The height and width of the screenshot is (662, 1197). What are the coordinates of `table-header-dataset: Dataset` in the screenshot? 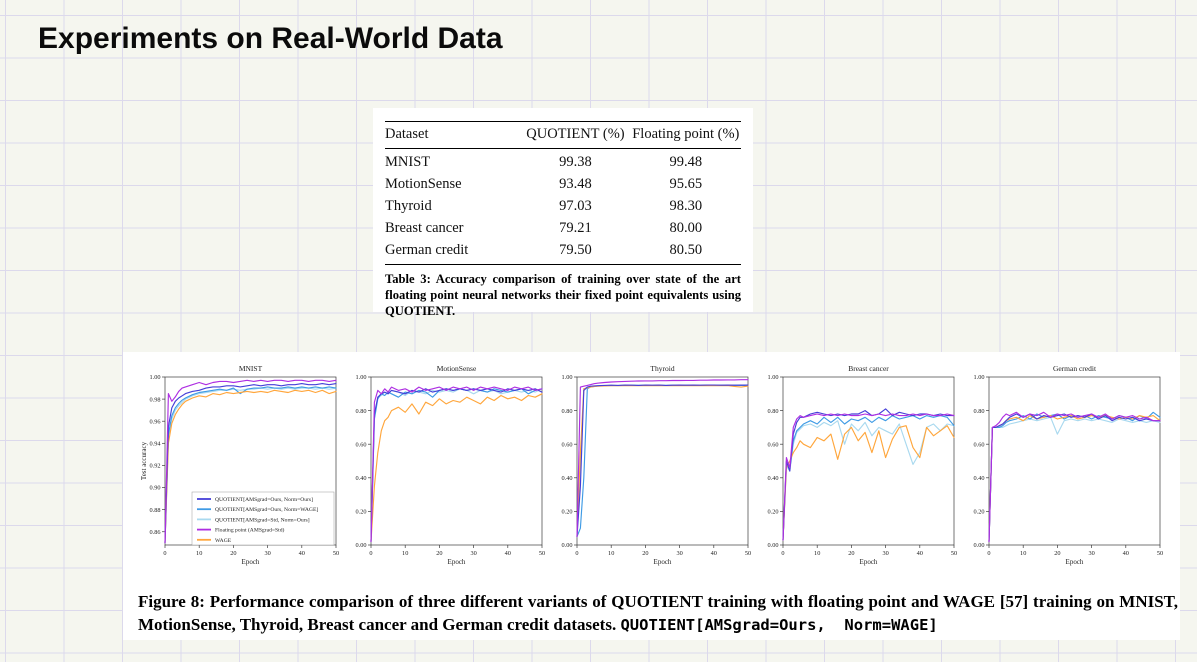 It's located at (453, 135).